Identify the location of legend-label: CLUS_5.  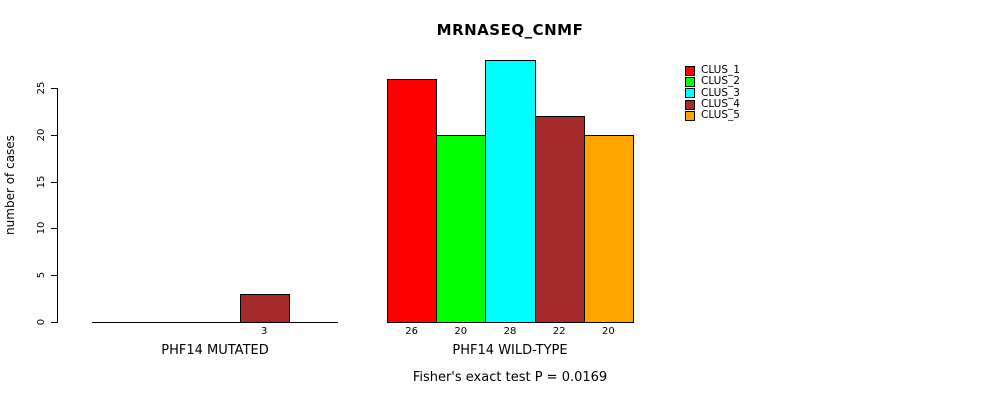
(720, 115).